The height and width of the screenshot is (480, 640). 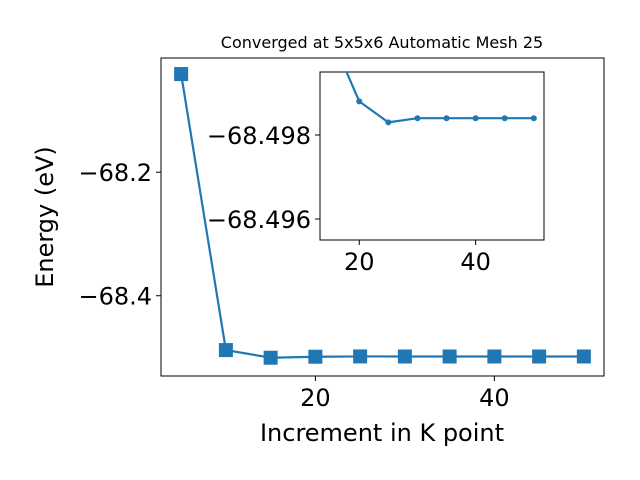 I want to click on main-x-ticks: 20 40, so click(x=405, y=394).